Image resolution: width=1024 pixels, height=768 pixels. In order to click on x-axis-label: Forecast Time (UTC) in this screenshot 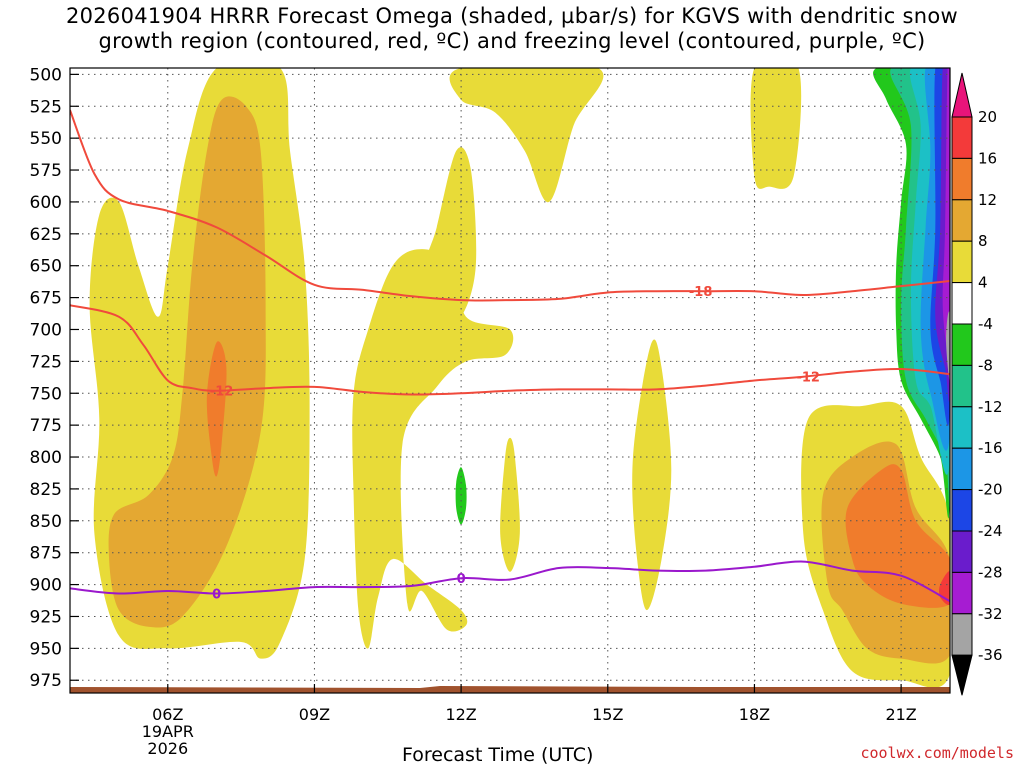, I will do `click(498, 755)`.